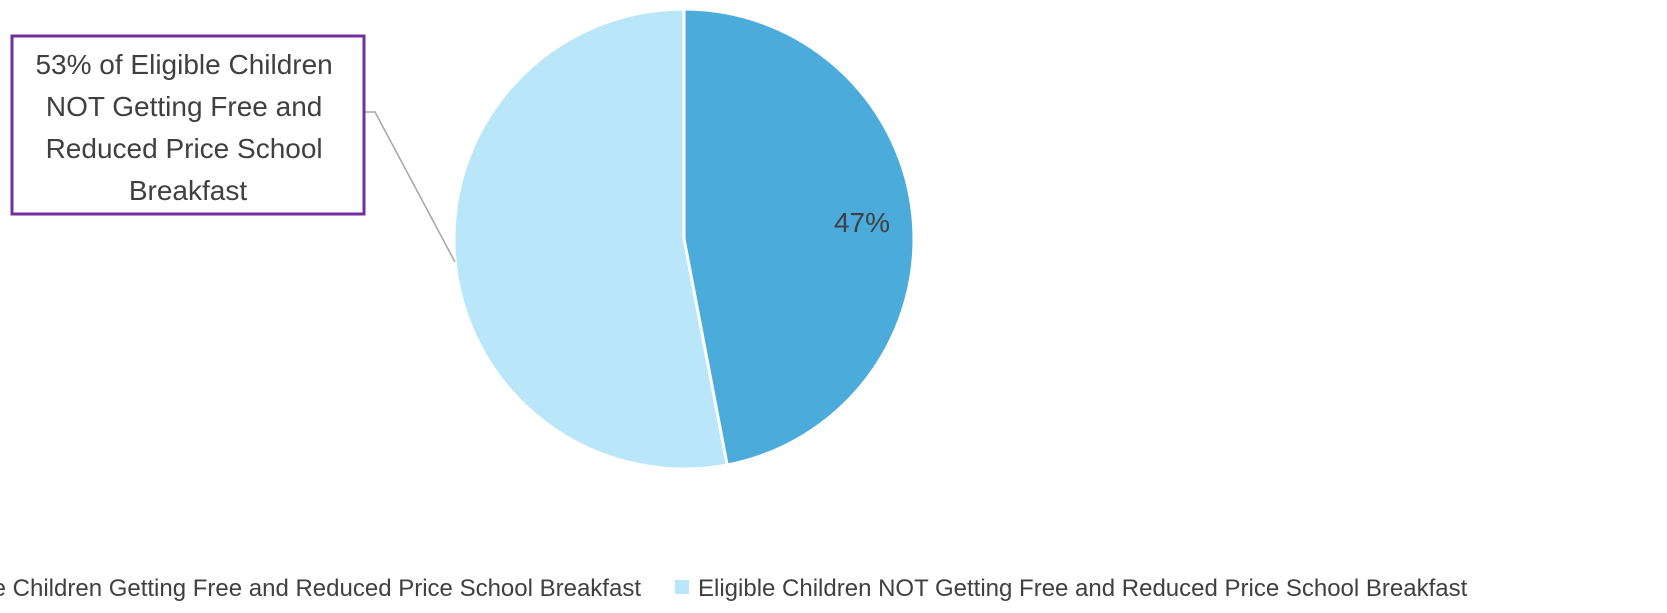 The width and height of the screenshot is (1667, 613). I want to click on slice-data-label-getting: 47%, so click(862, 222).